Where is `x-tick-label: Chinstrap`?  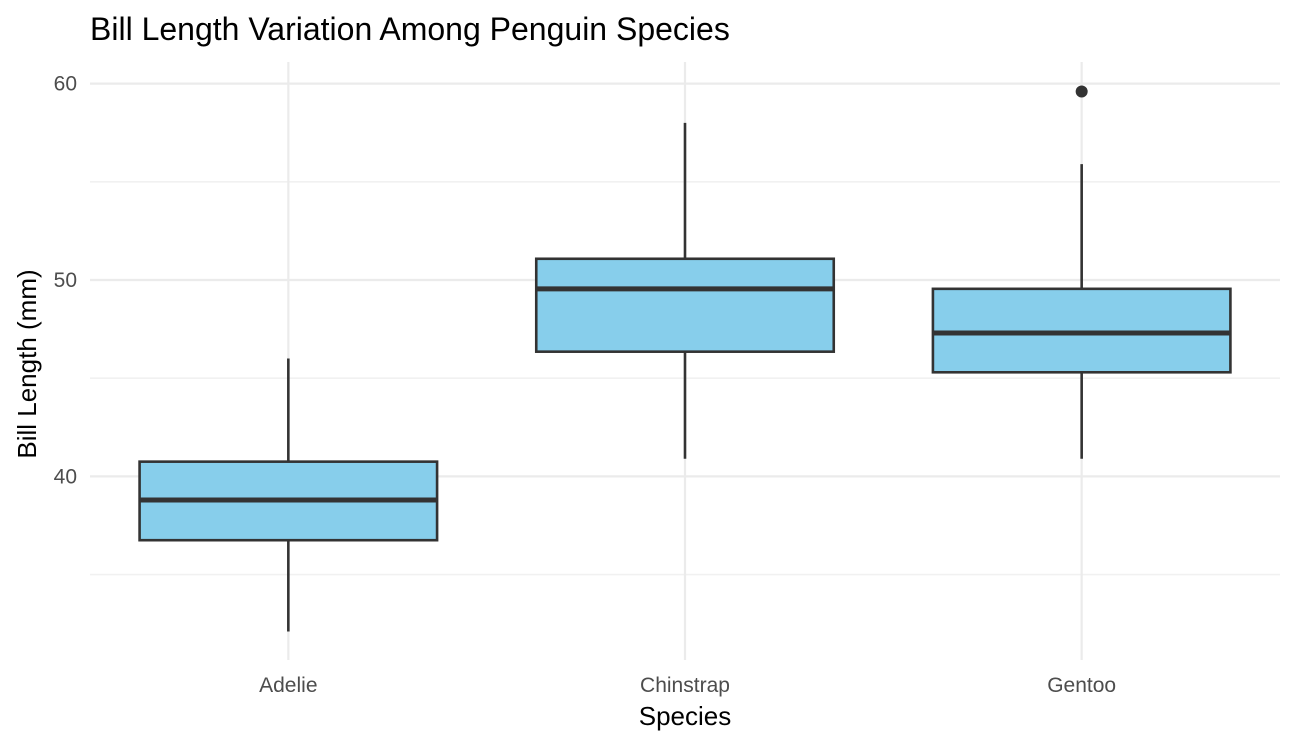
x-tick-label: Chinstrap is located at coordinates (685, 685).